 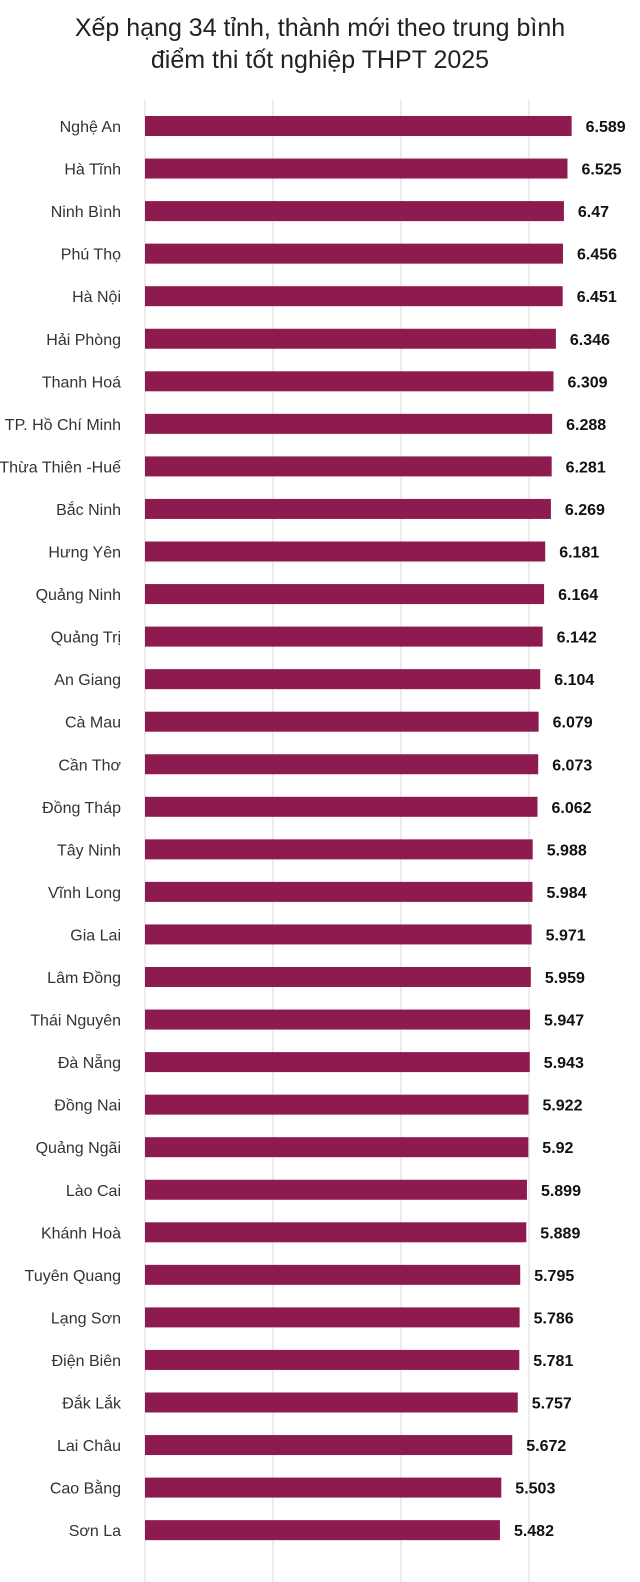 What do you see at coordinates (597, 297) in the screenshot?
I see `value-label: 6.451` at bounding box center [597, 297].